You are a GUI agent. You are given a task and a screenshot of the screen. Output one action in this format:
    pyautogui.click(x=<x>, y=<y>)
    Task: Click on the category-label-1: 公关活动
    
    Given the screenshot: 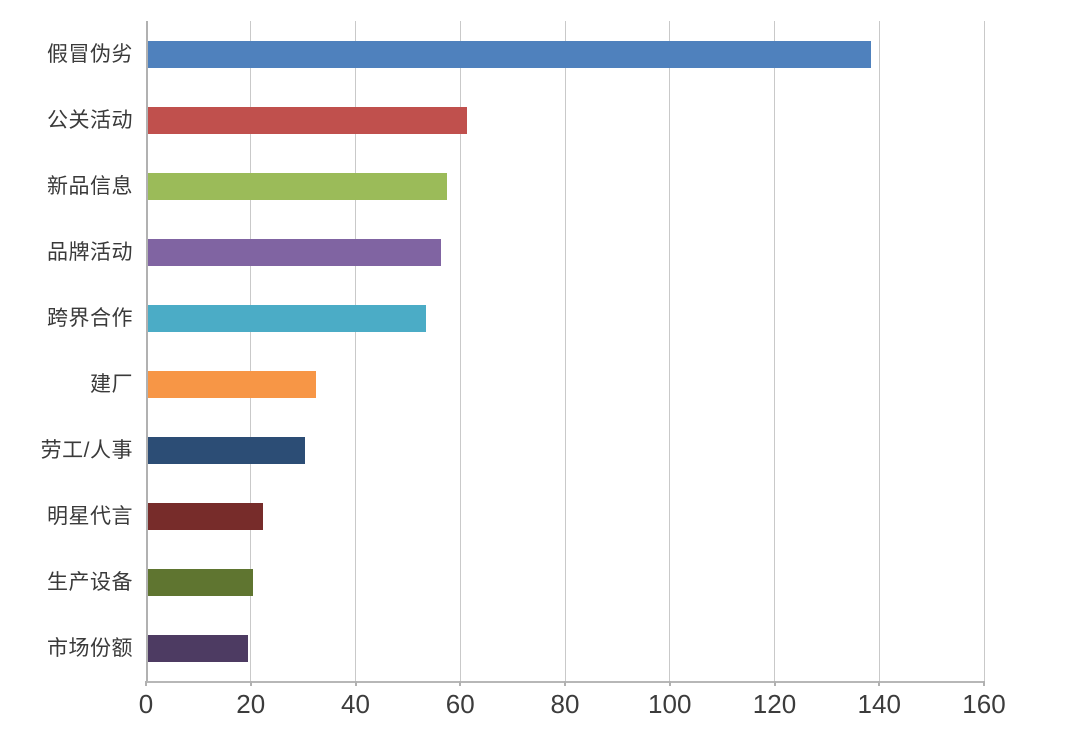 What is the action you would take?
    pyautogui.click(x=90, y=120)
    